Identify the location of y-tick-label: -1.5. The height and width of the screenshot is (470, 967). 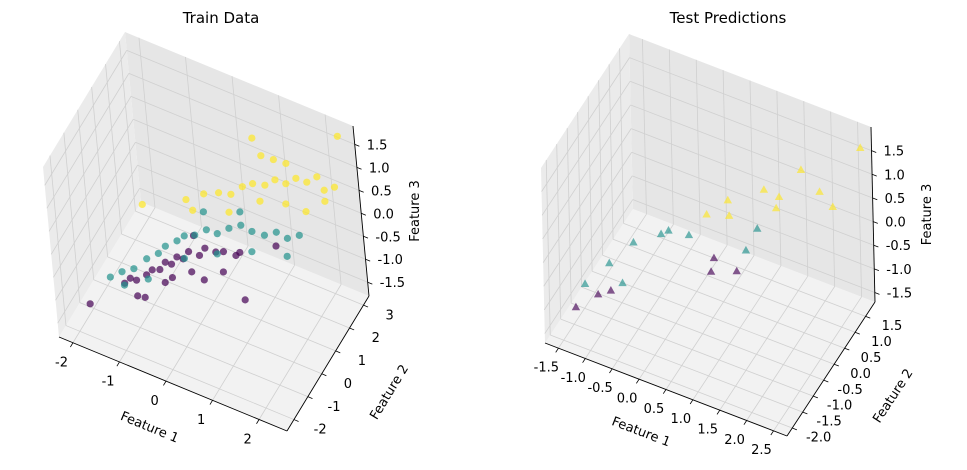
(828, 422).